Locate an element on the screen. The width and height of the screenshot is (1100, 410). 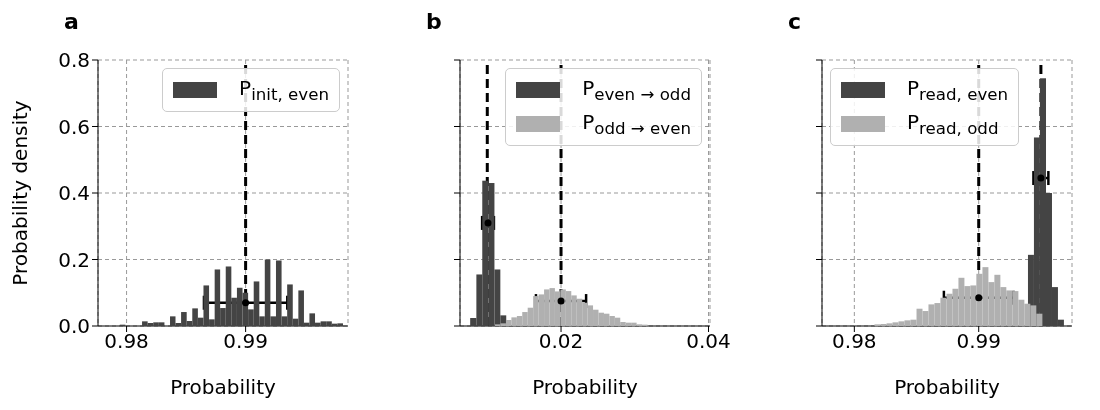
legend-label: P$_{read, odd}$ is located at coordinates (953, 124).